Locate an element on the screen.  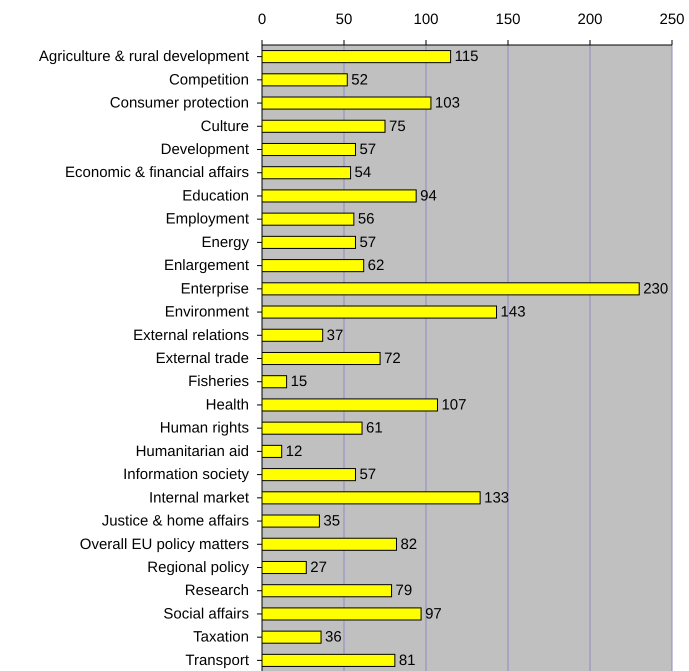
data-label: 103 is located at coordinates (447, 103).